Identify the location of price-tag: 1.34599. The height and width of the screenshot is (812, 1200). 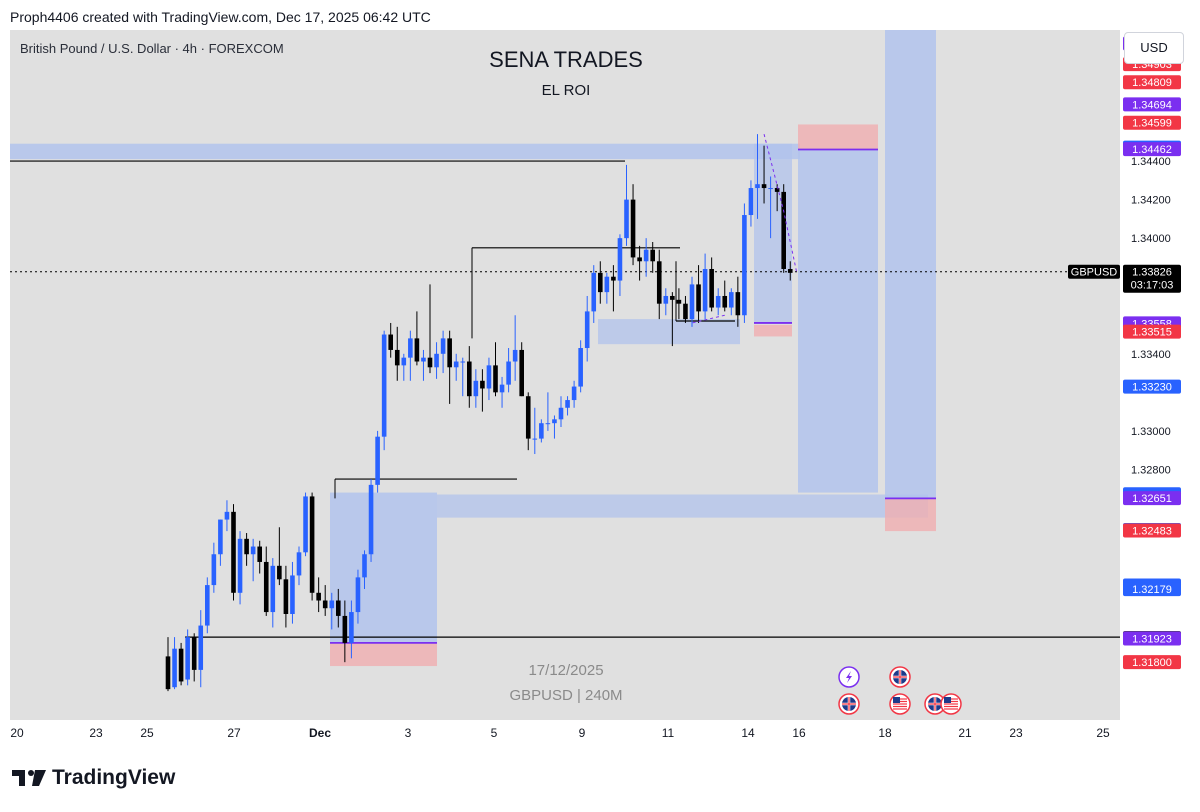
(1152, 122).